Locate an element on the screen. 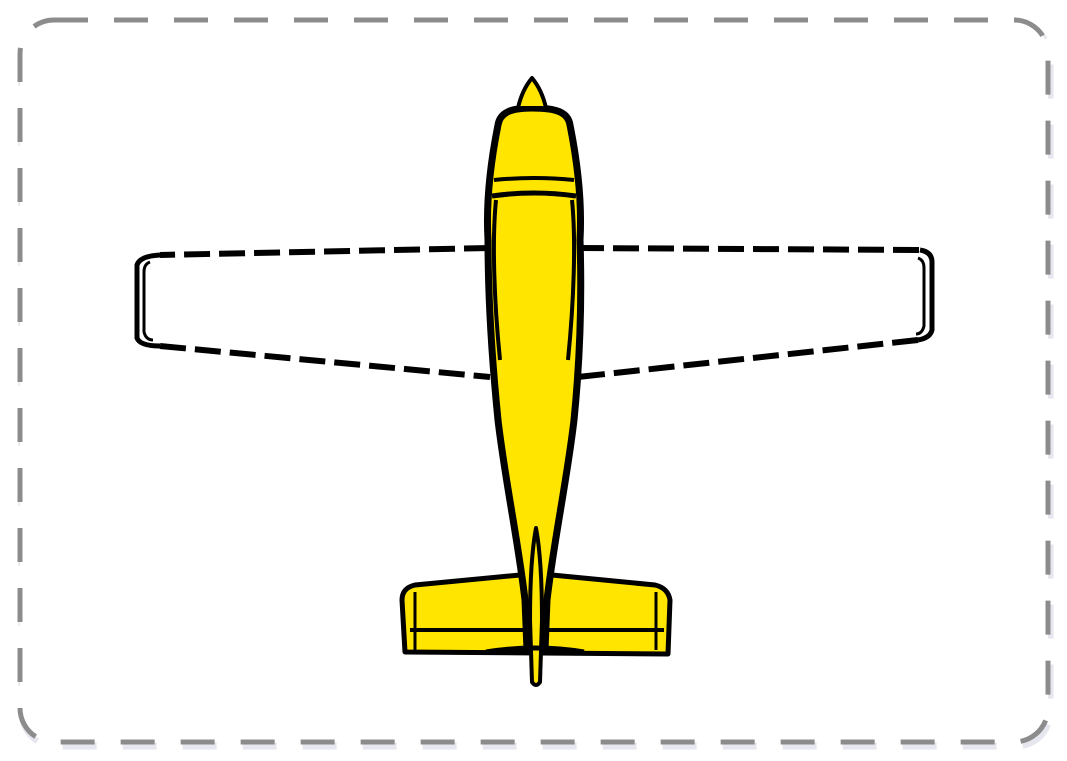 Image resolution: width=1067 pixels, height=761 pixels. left-wing is located at coordinates (312, 312).